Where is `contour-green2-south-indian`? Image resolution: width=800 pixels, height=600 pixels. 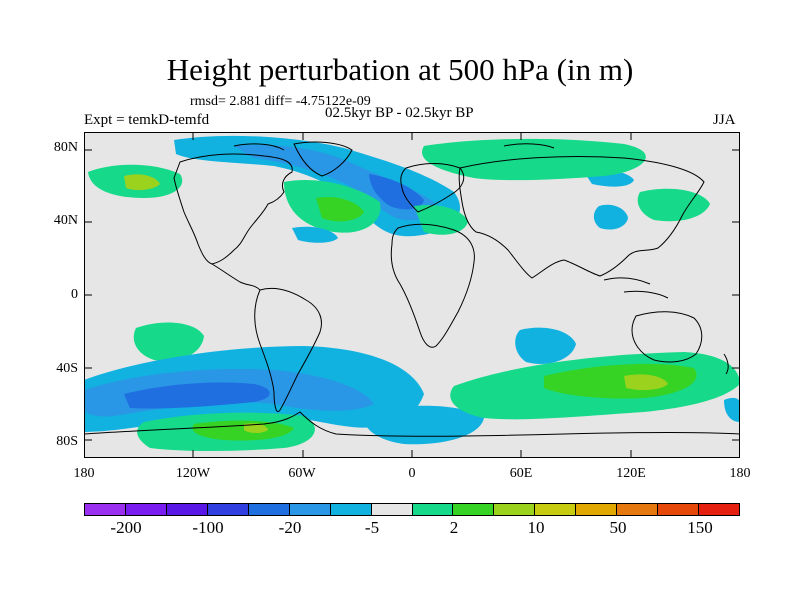 contour-green2-south-indian is located at coordinates (620, 381).